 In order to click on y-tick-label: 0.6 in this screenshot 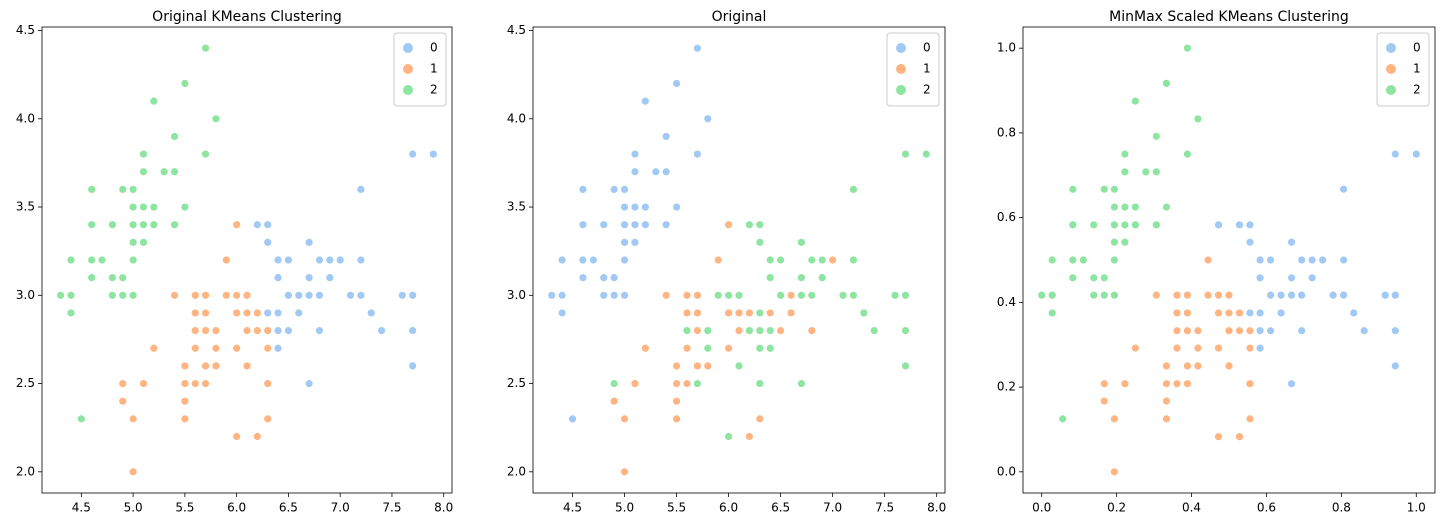, I will do `click(1006, 217)`.